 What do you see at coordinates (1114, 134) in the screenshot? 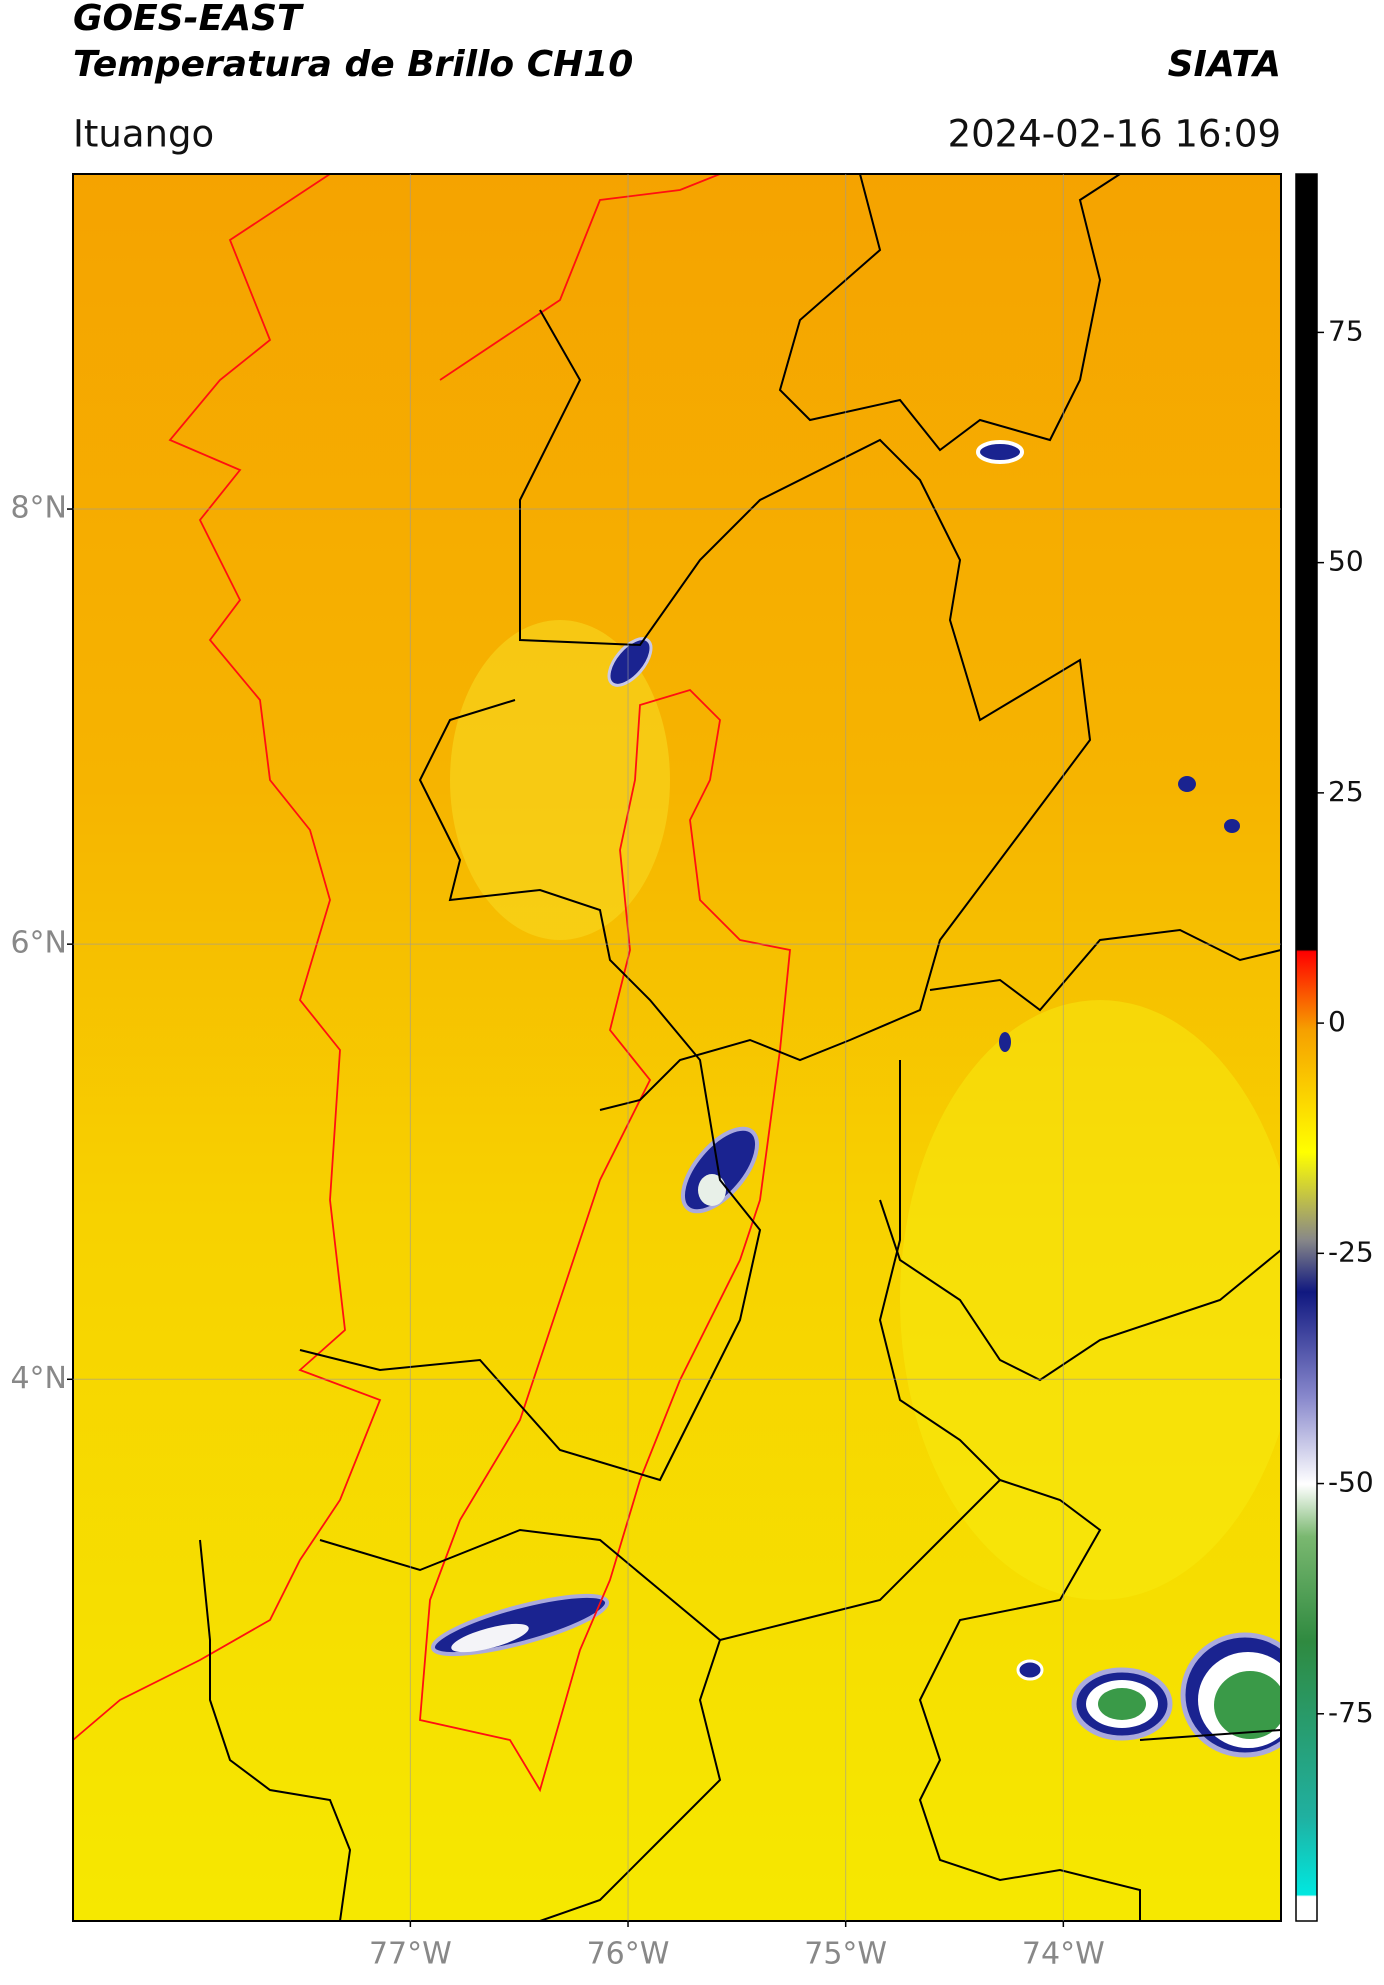
I see `timestamp: 2024-02-16 16:09` at bounding box center [1114, 134].